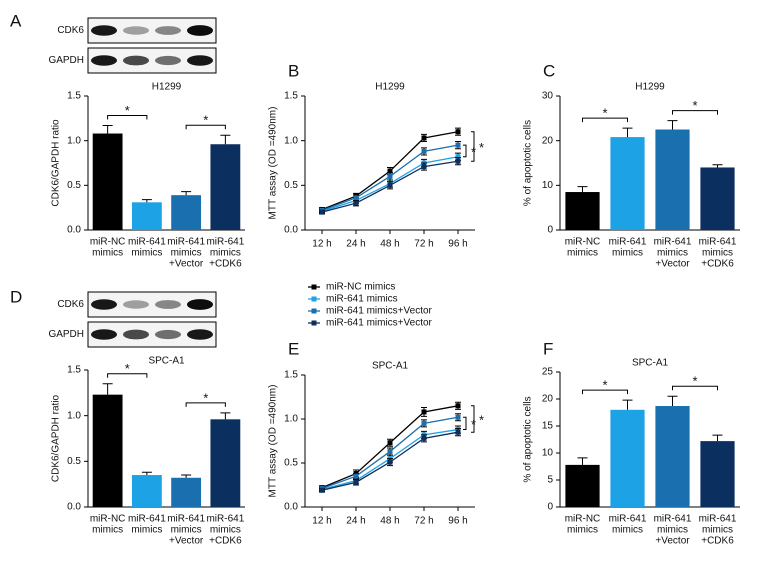 The height and width of the screenshot is (576, 780). Describe the element at coordinates (528, 163) in the screenshot. I see `y-axis-label: % of apoptotic cells` at that location.